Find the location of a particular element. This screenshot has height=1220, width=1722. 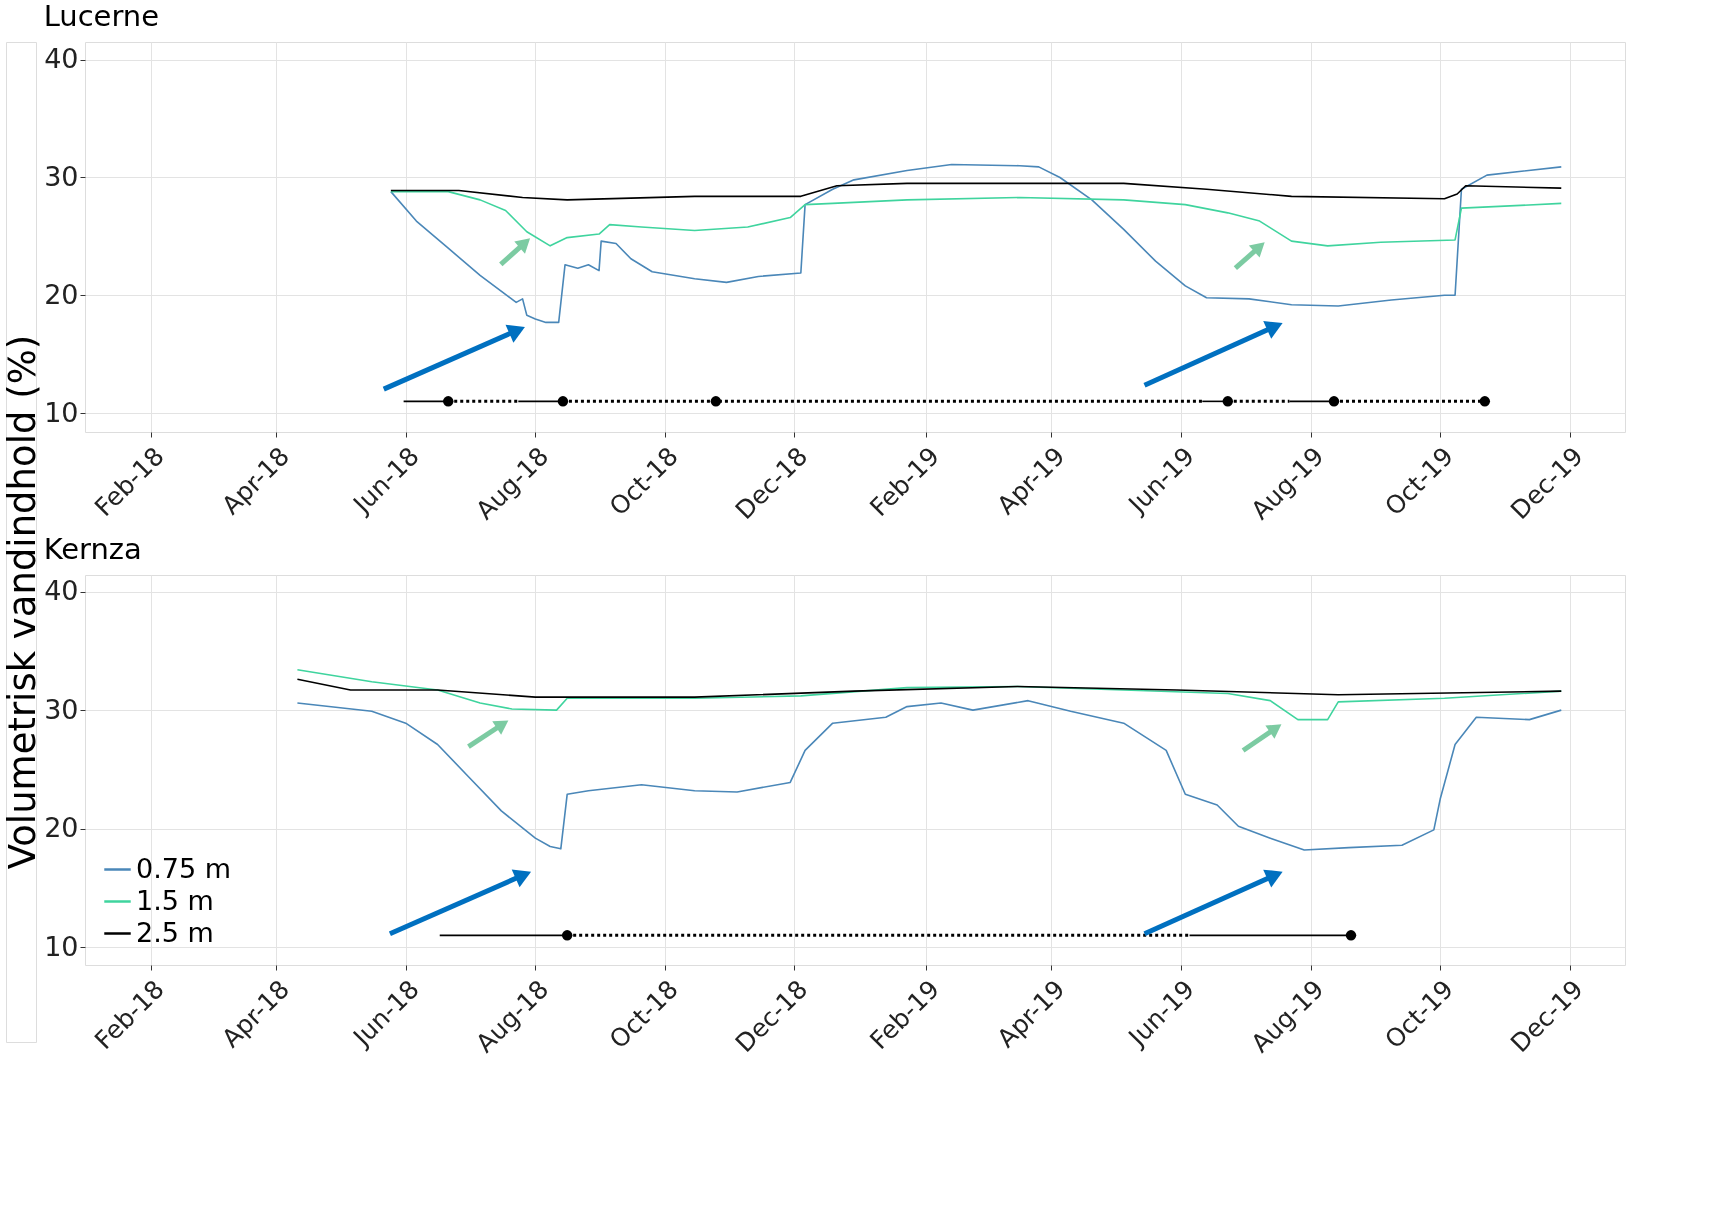

legend-label: 1.5 m is located at coordinates (175, 900).